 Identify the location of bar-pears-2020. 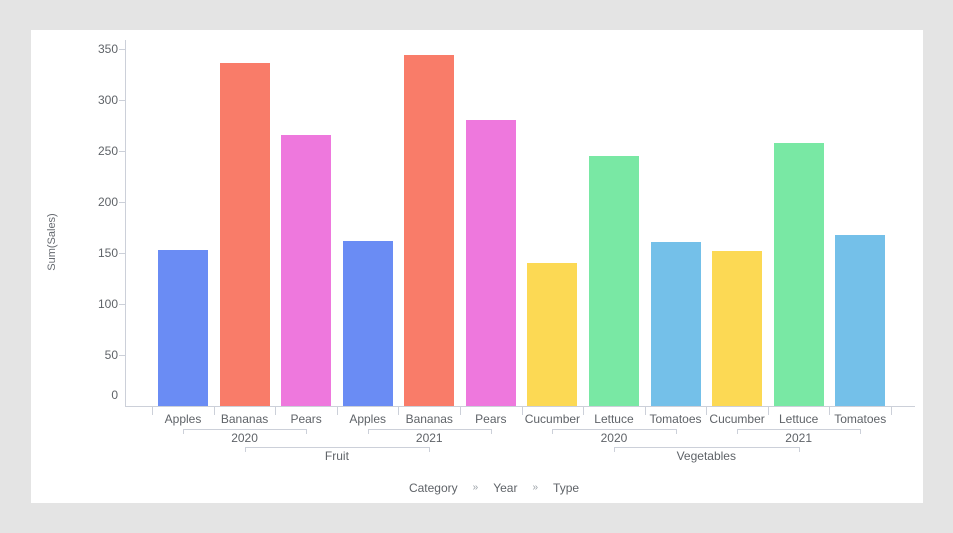
(306, 270).